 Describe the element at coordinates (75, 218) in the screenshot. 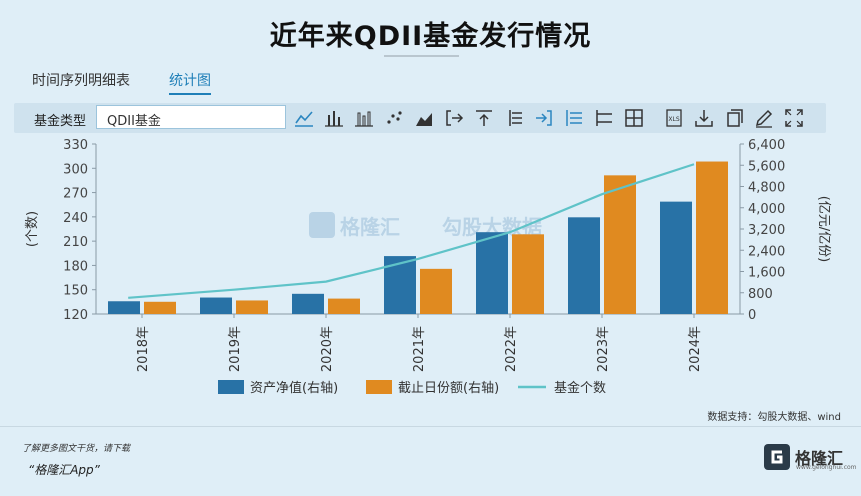

I see `y-left-tick-label: 240` at that location.